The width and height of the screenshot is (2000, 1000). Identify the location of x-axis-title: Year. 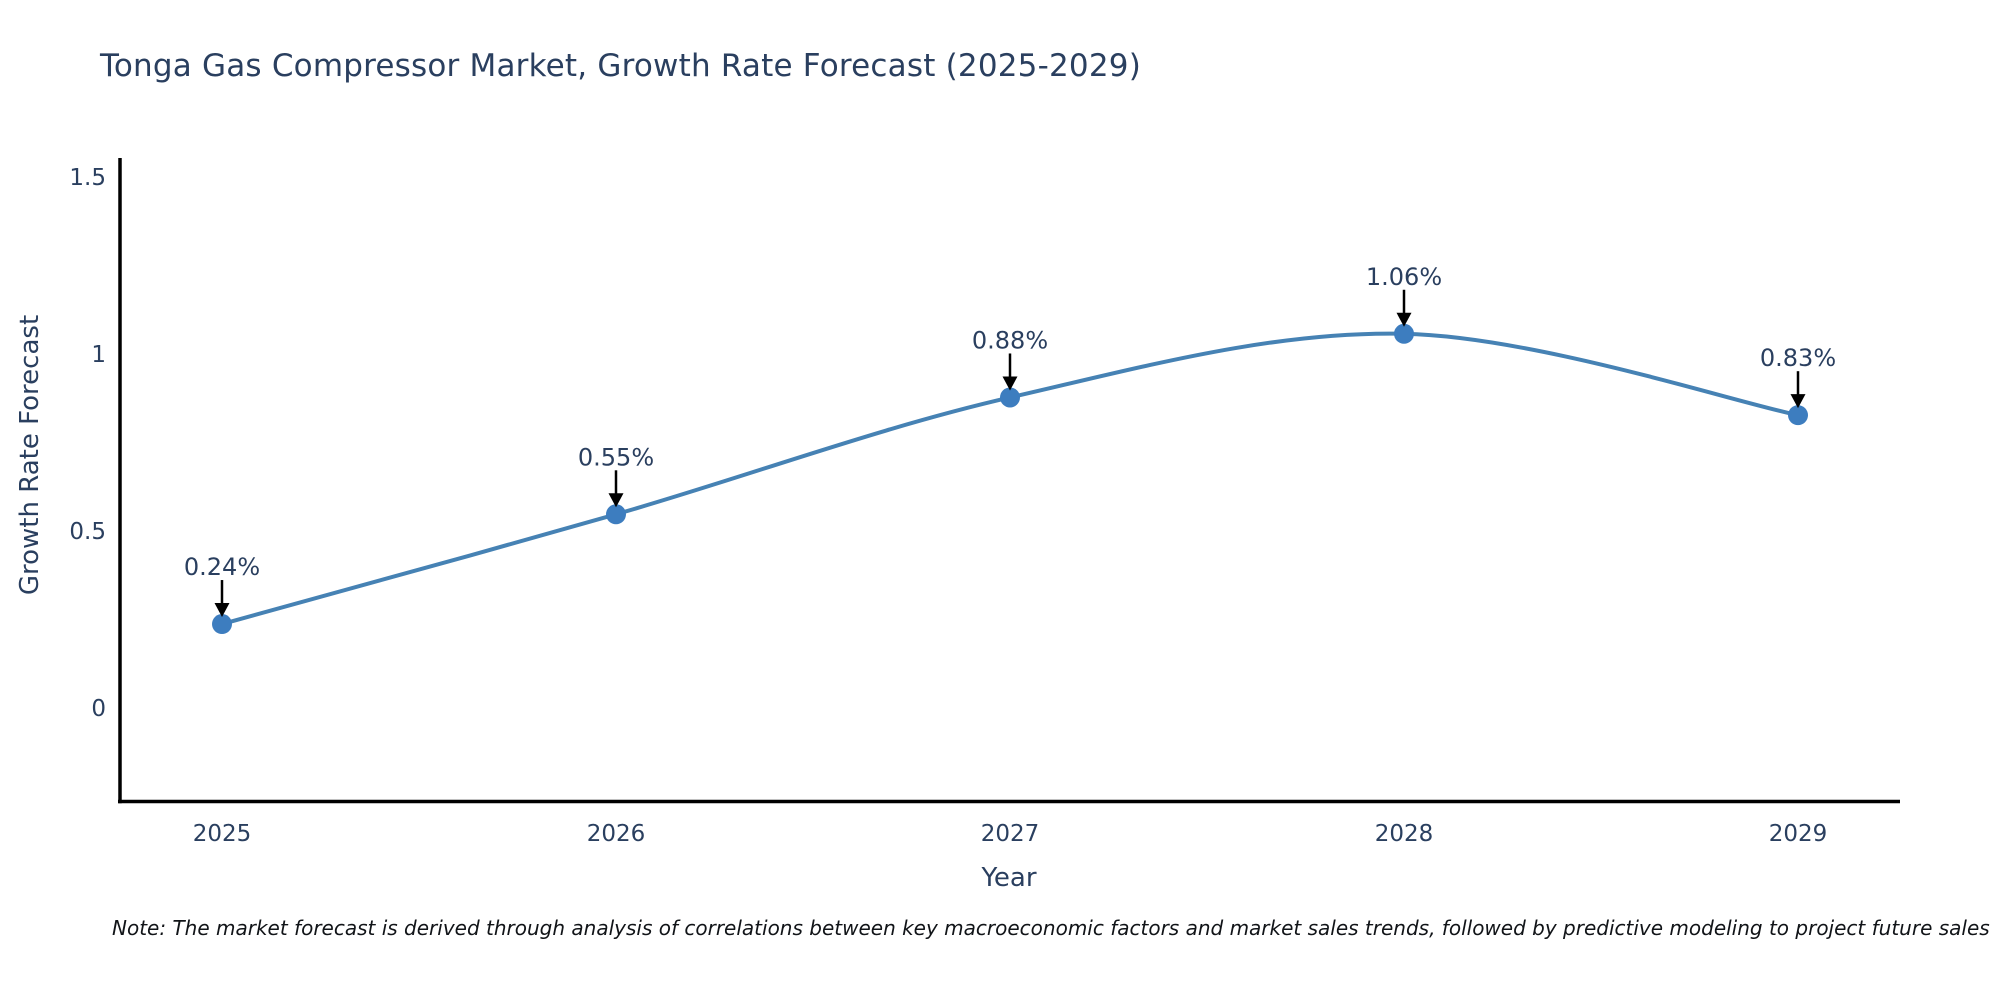
(1008, 878).